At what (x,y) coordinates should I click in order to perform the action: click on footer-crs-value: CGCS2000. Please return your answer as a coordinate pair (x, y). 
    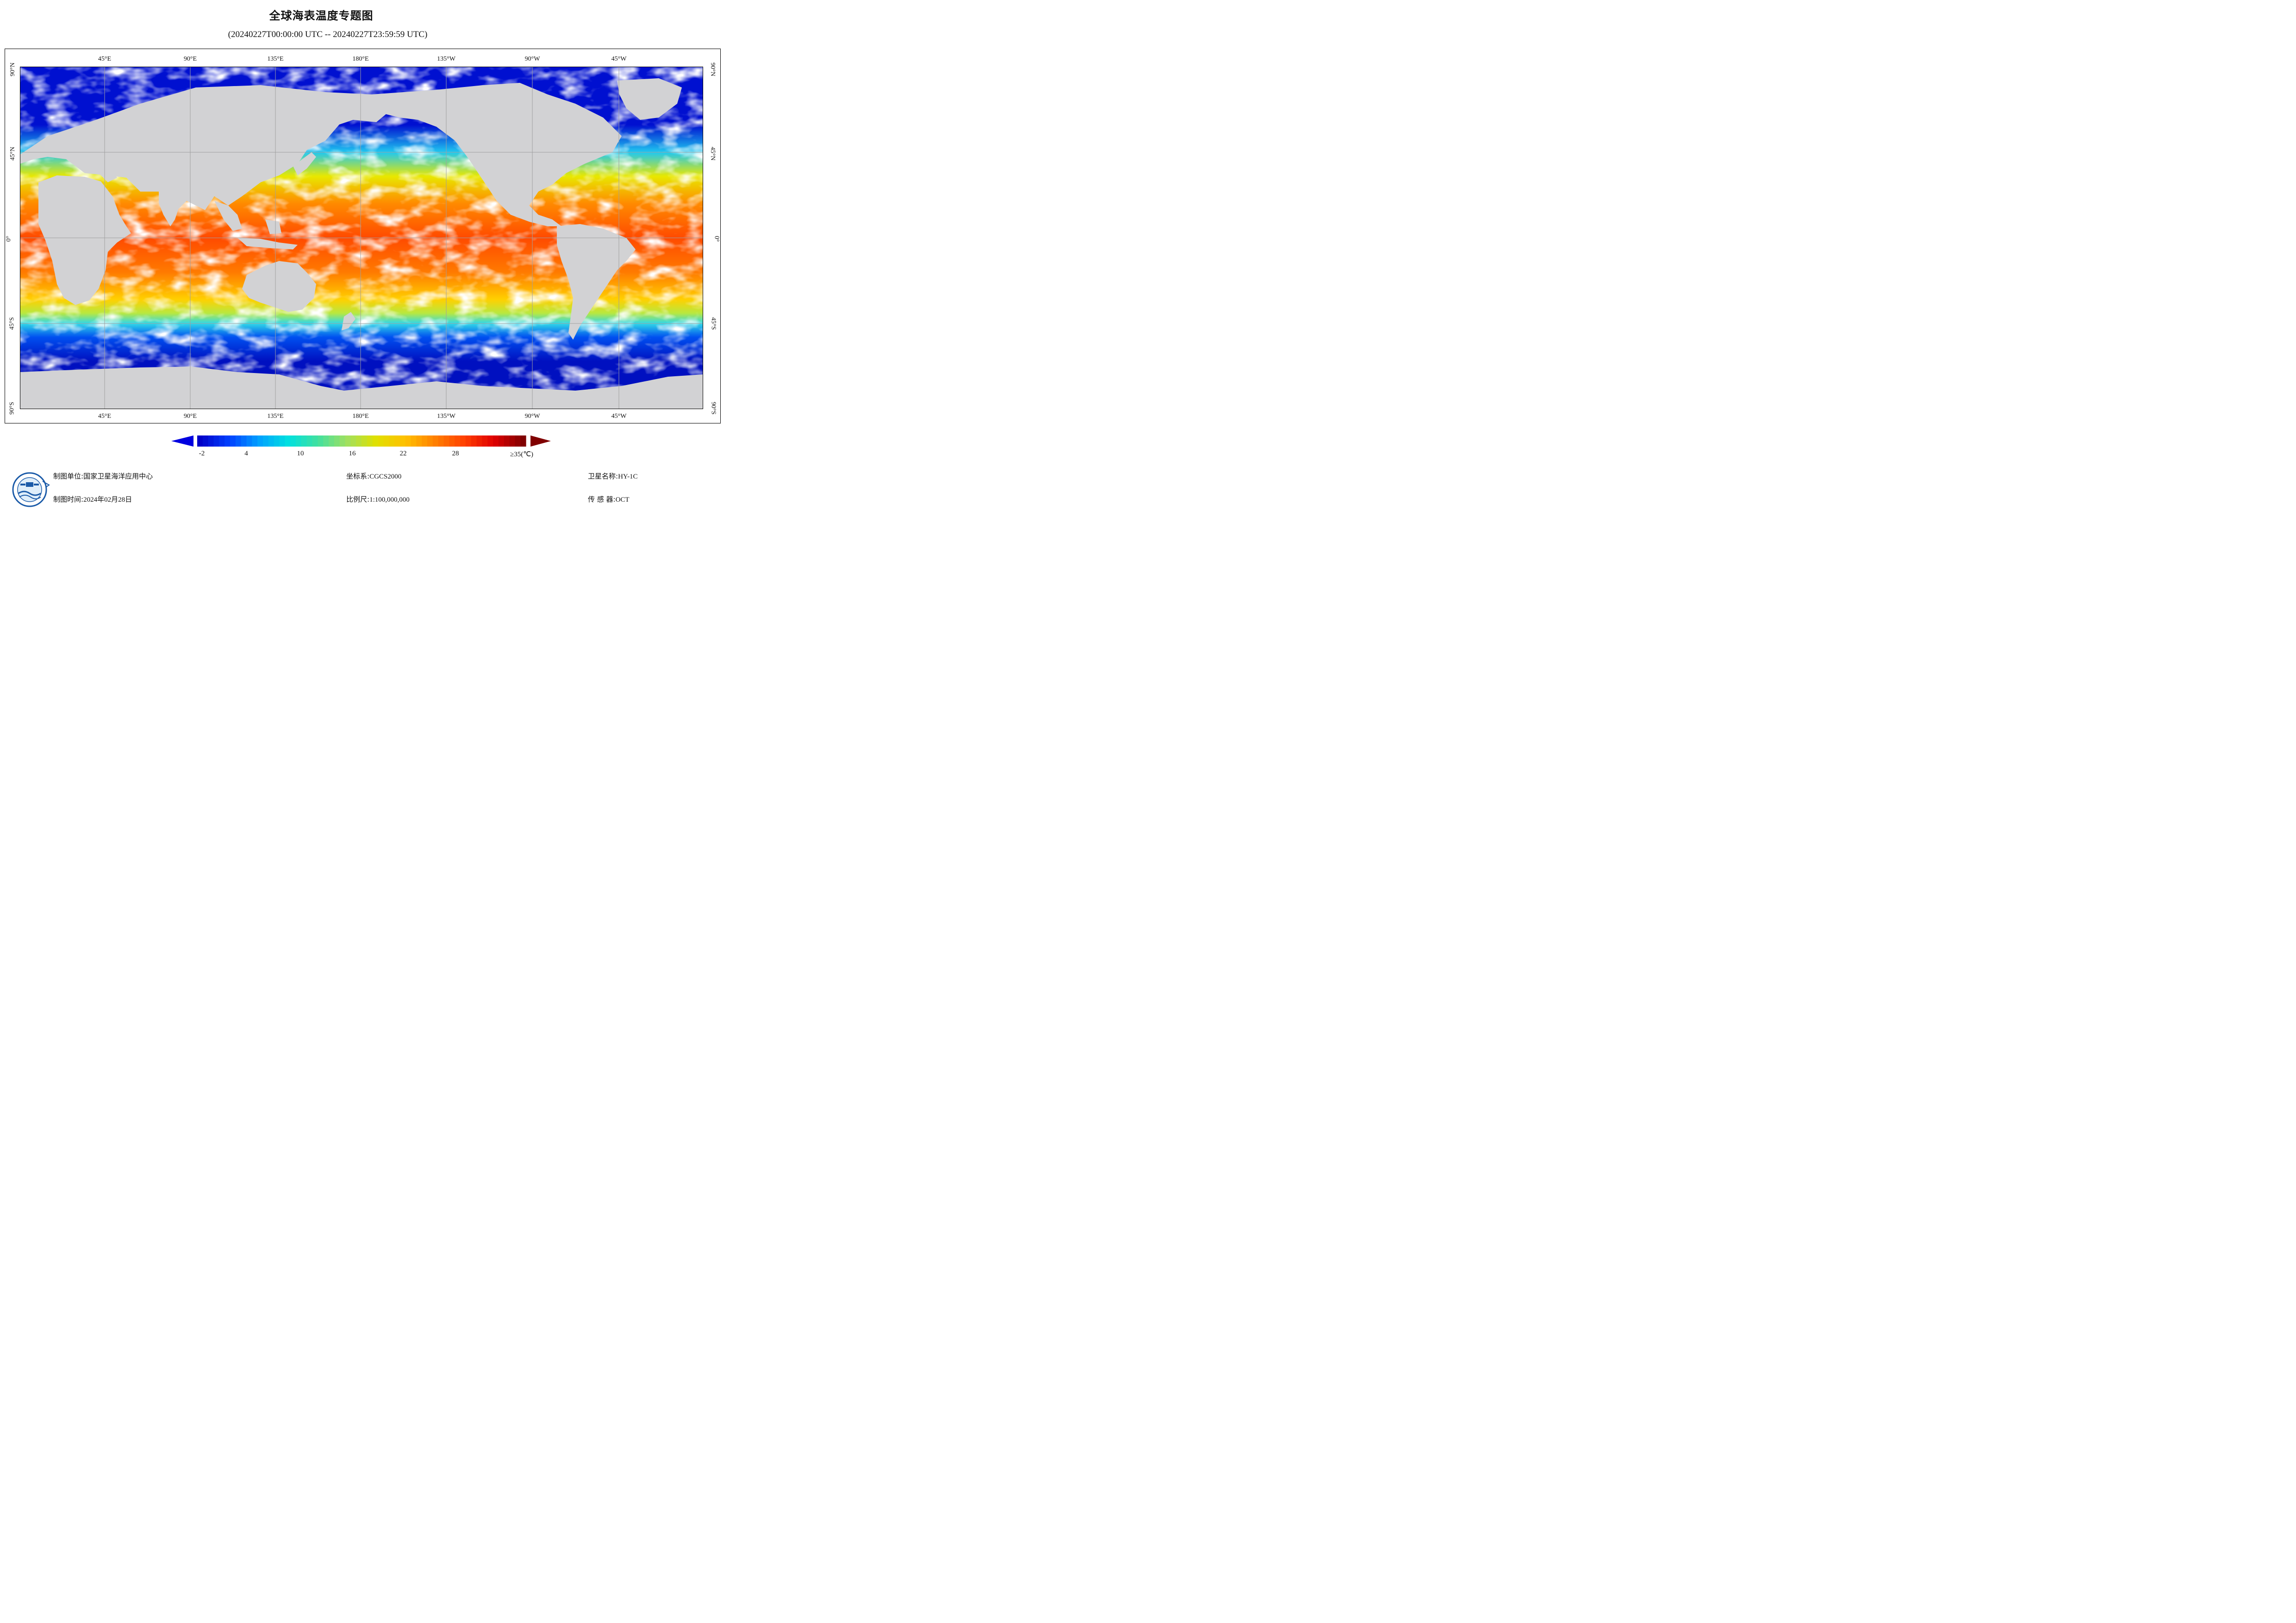
    Looking at the image, I should click on (385, 476).